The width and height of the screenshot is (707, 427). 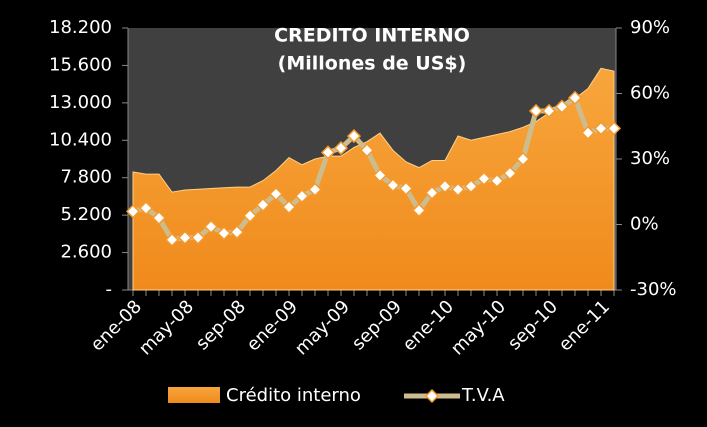 What do you see at coordinates (80, 139) in the screenshot?
I see `y-tick-label: 10.400` at bounding box center [80, 139].